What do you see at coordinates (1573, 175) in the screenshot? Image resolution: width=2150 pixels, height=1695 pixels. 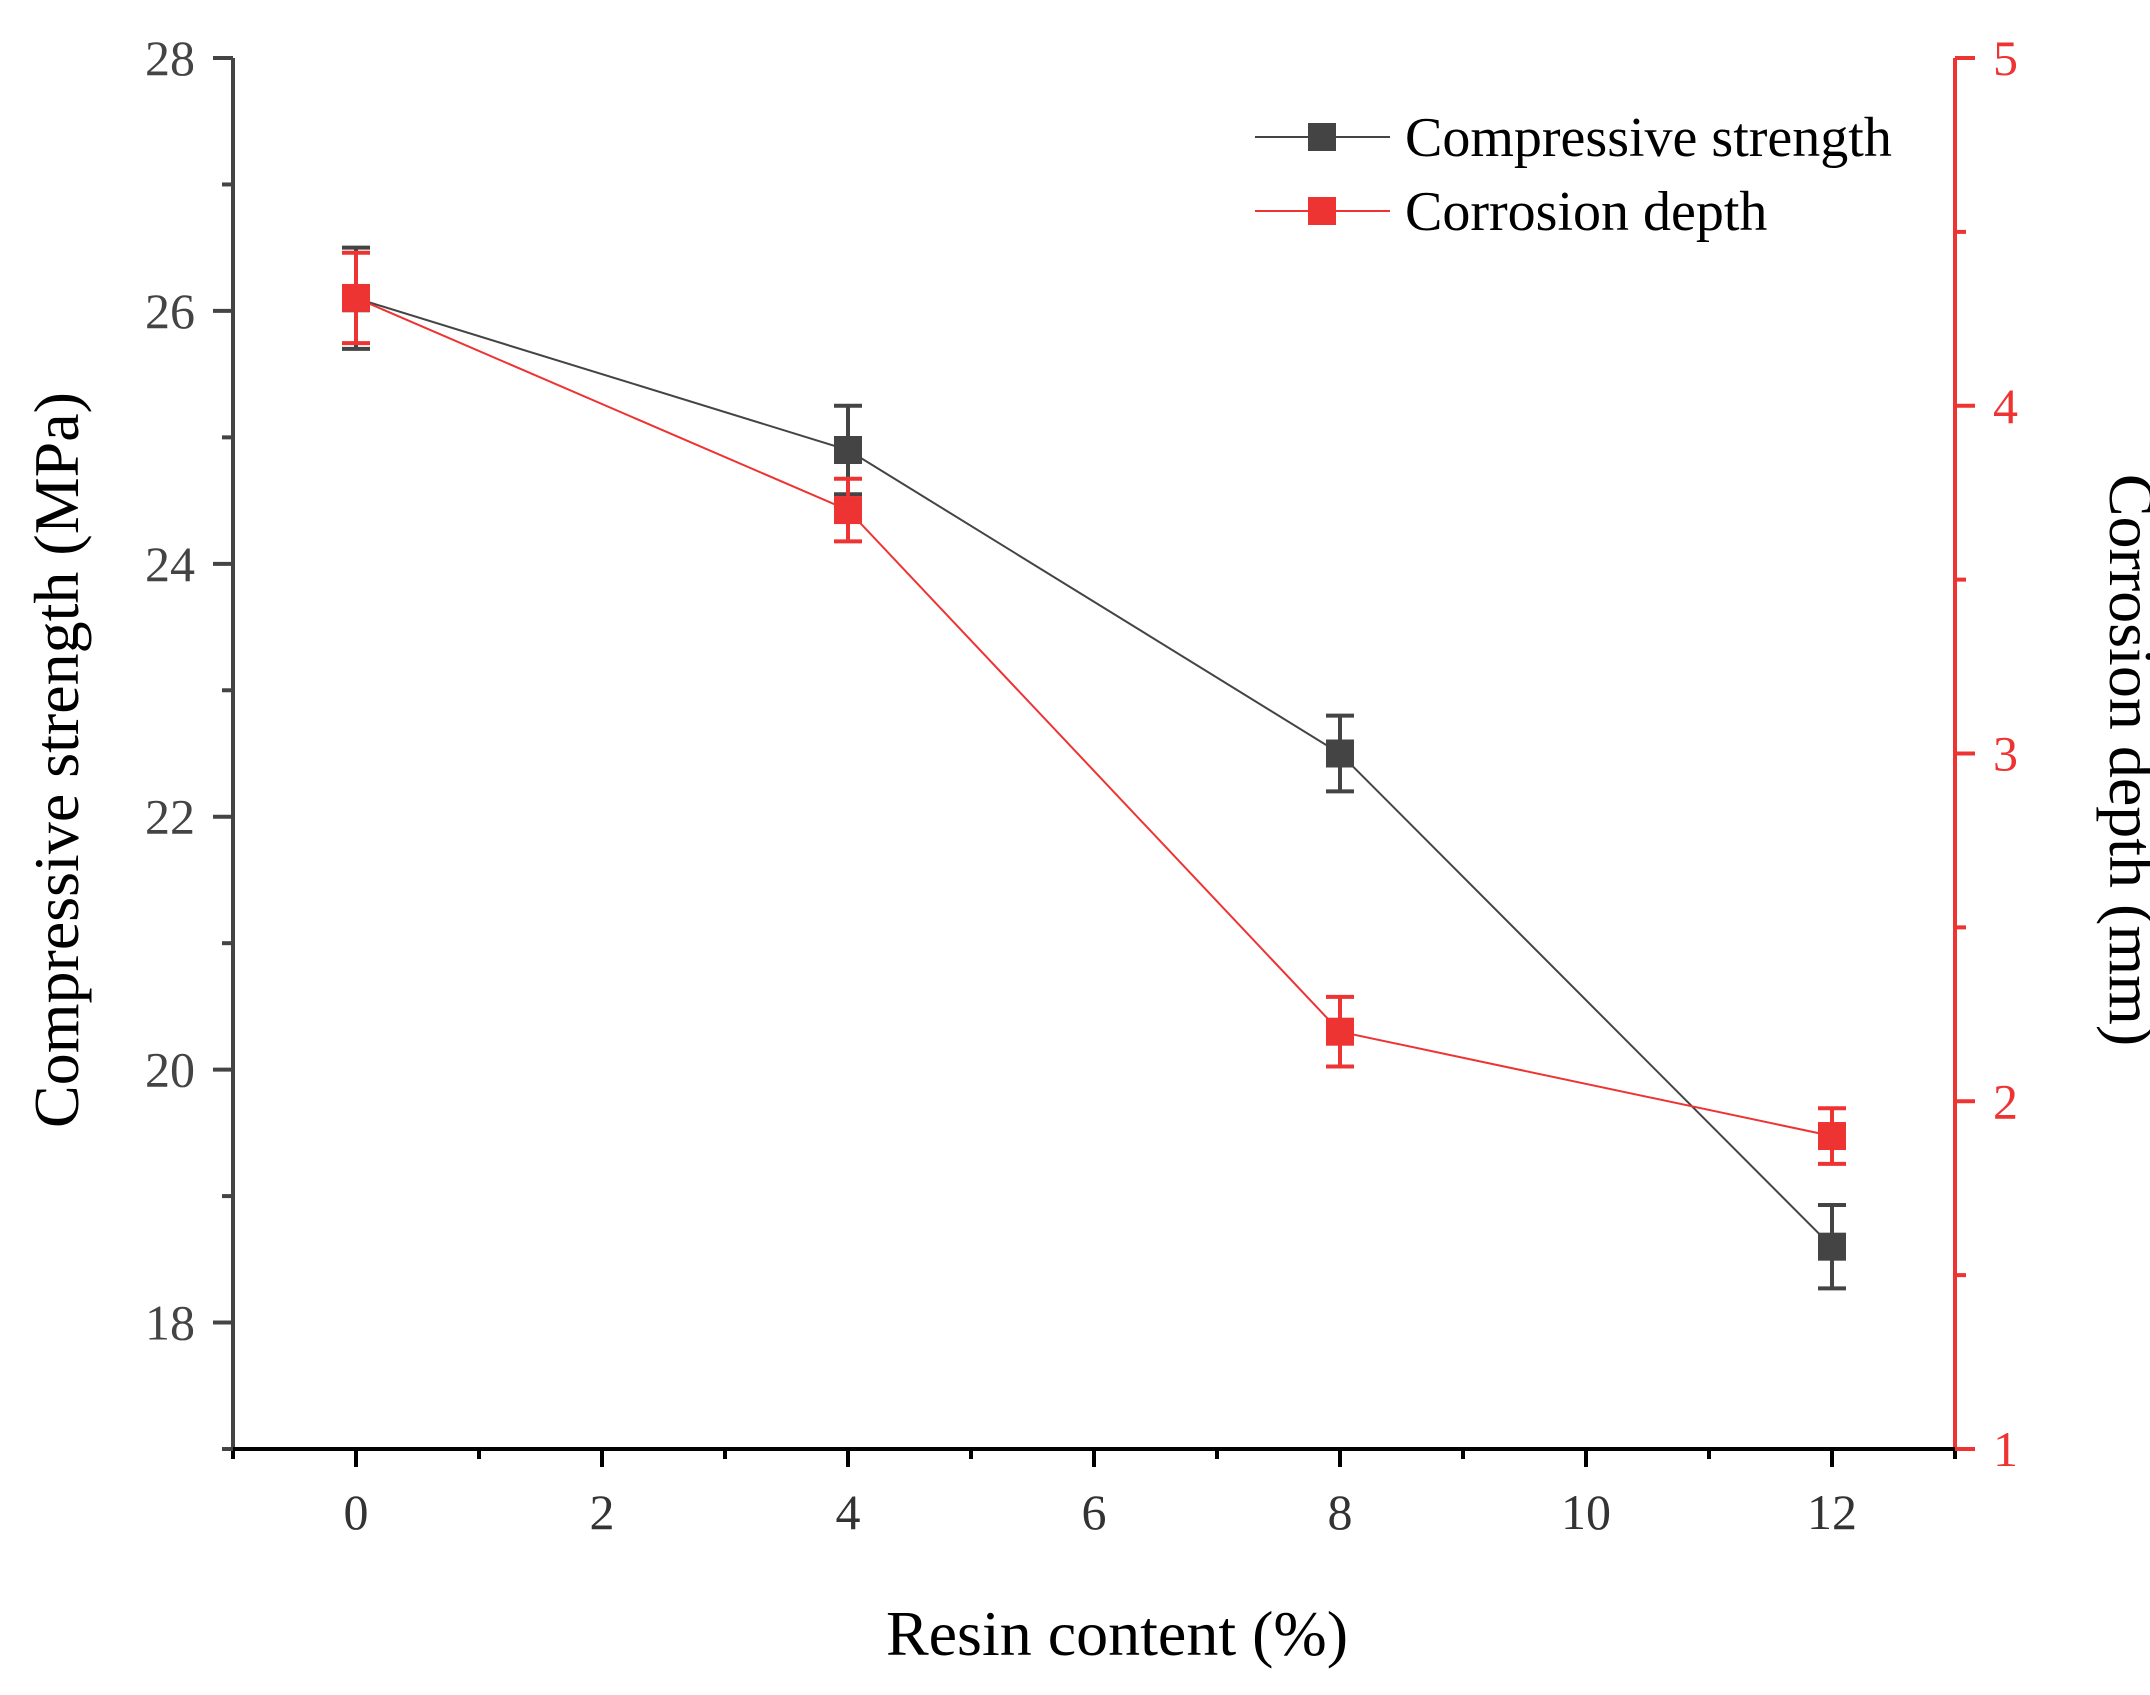 I see `legend: Compressive strength Corrosion depth` at bounding box center [1573, 175].